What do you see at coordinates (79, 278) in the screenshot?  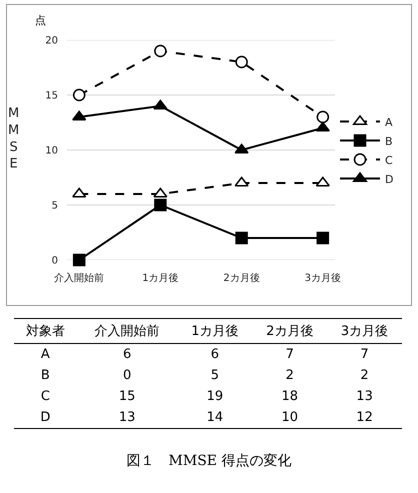 I see `x-tick-label: 介入開始前` at bounding box center [79, 278].